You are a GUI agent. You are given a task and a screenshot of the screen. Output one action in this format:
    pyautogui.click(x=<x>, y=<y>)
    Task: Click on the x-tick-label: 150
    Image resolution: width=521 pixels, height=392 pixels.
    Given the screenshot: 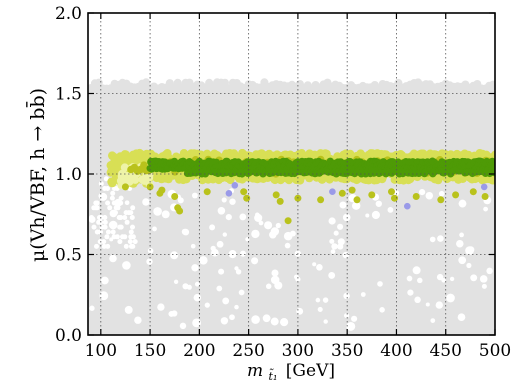 What is the action you would take?
    pyautogui.click(x=150, y=351)
    